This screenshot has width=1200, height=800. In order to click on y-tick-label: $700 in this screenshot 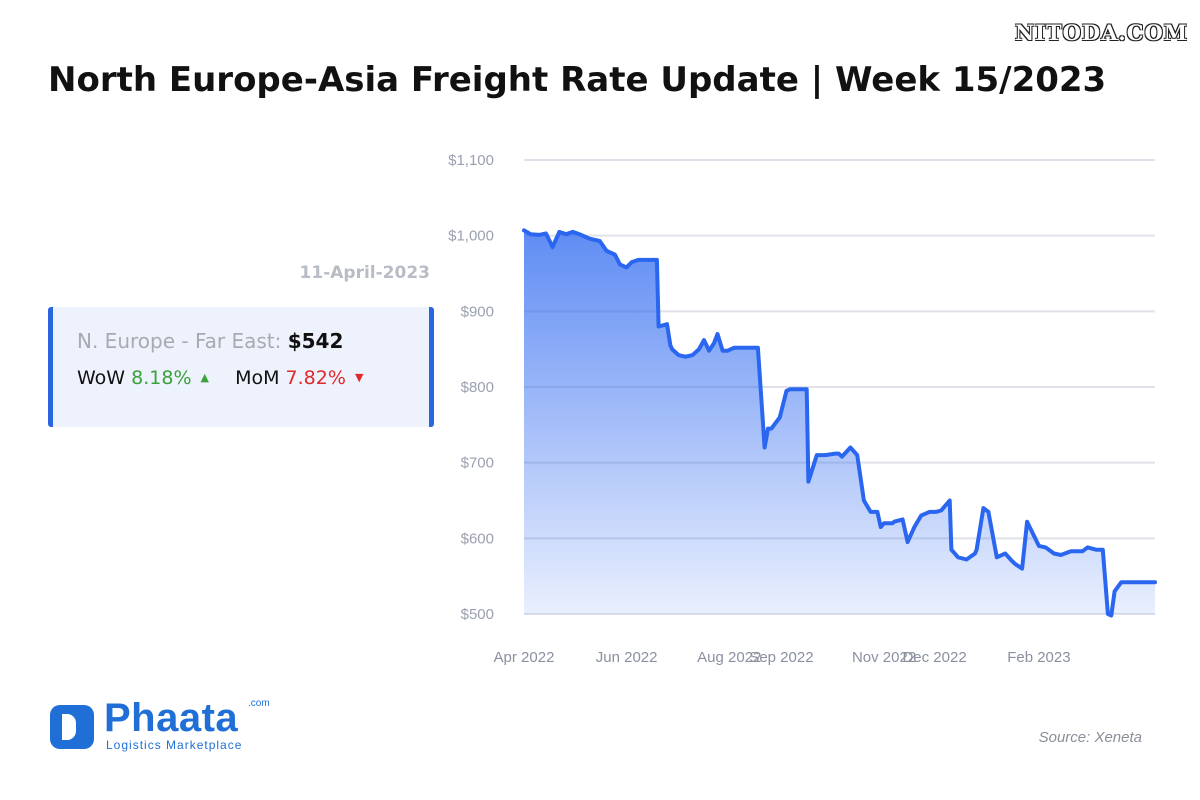, I will do `click(477, 463)`.